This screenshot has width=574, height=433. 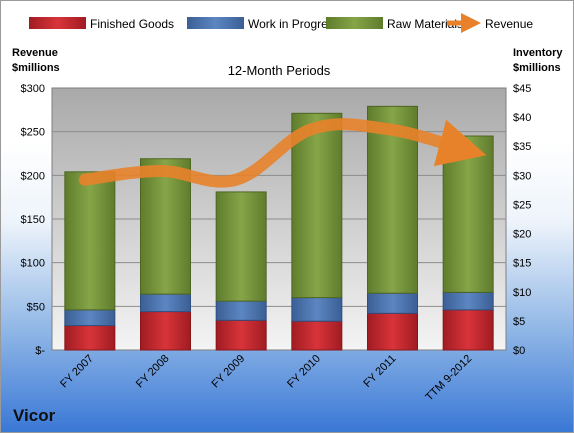 What do you see at coordinates (40, 351) in the screenshot?
I see `left-tick-label: $-` at bounding box center [40, 351].